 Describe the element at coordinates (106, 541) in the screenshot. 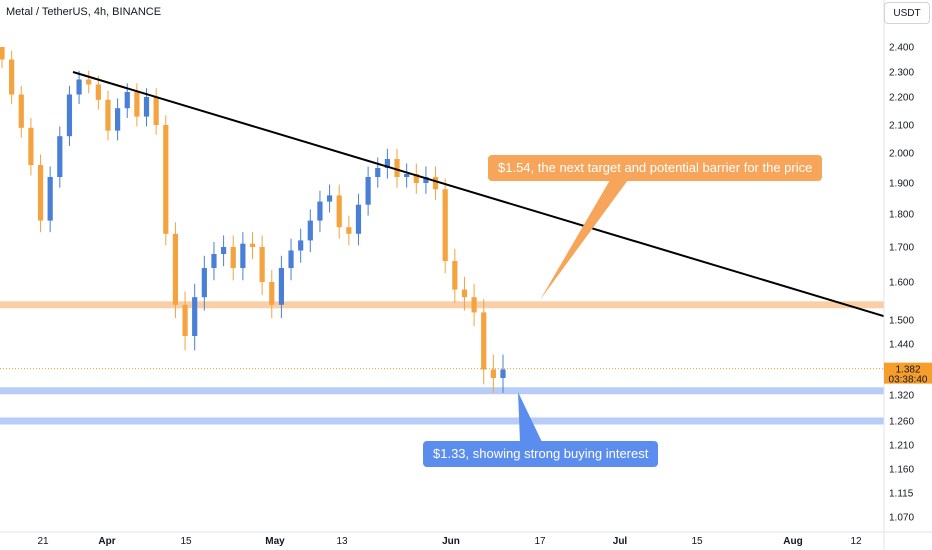

I see `x-tick-label: Apr` at that location.